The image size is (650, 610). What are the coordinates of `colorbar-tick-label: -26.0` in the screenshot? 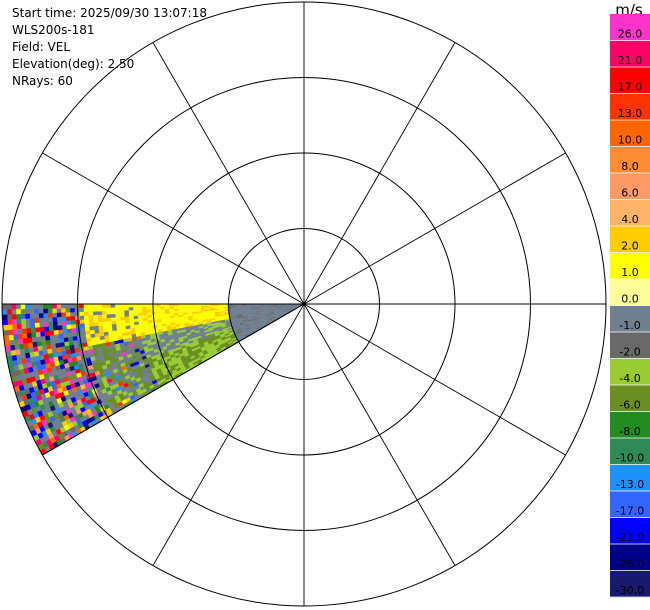 It's located at (630, 564).